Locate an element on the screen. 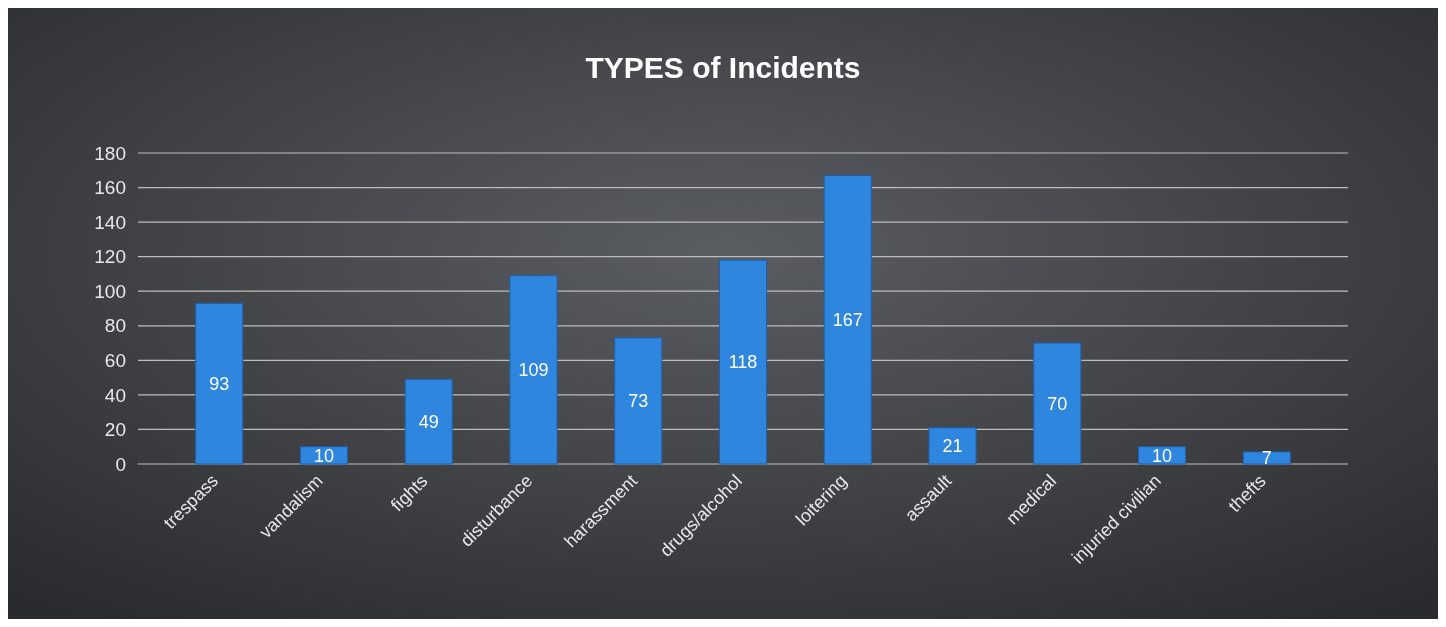 The height and width of the screenshot is (627, 1446). data-label: 21 is located at coordinates (952, 446).